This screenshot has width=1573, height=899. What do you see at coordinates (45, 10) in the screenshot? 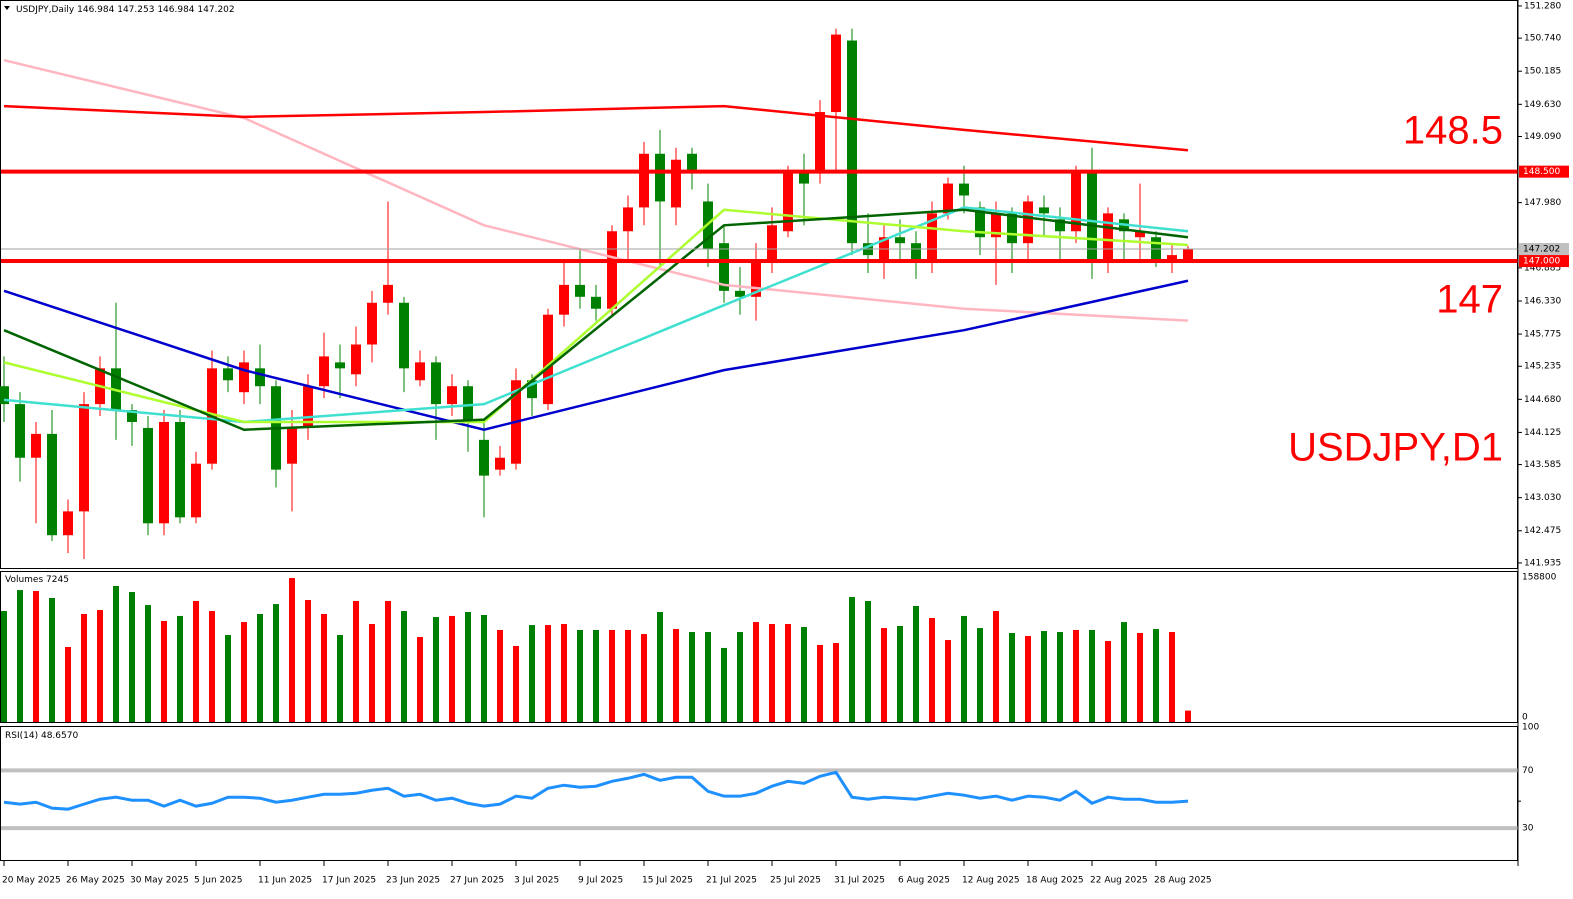
I see `symbol: USDJPY,Daily` at bounding box center [45, 10].